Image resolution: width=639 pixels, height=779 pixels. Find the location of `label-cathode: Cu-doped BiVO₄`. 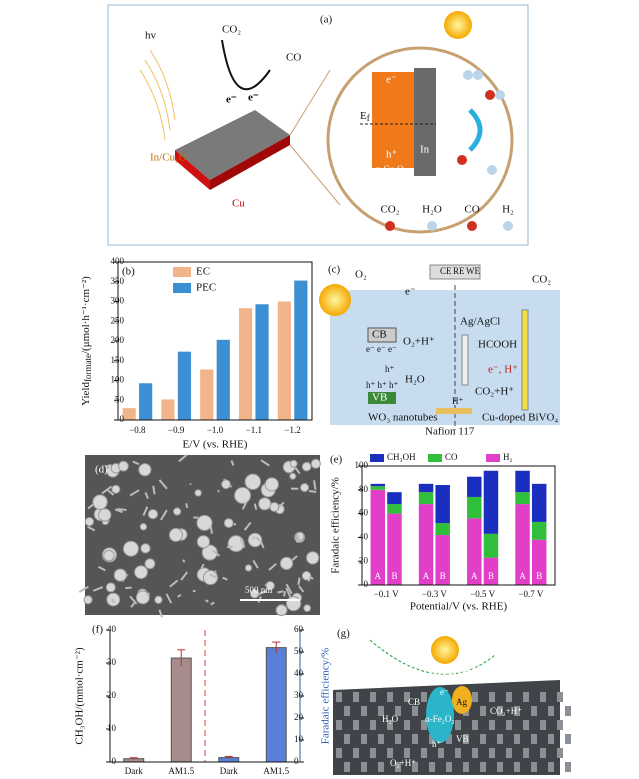

label-cathode: Cu-doped BiVO₄ is located at coordinates (520, 418).